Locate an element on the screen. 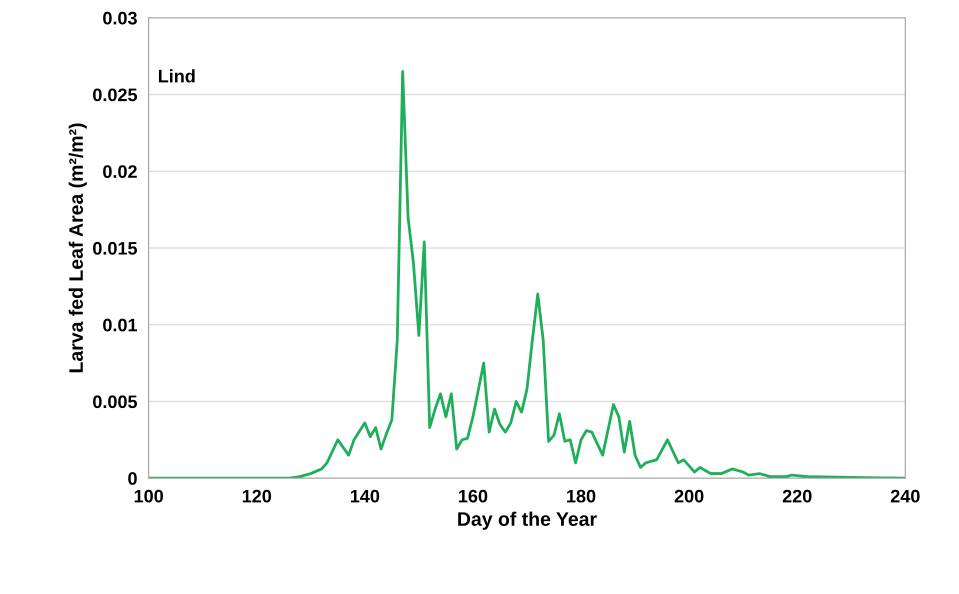 This screenshot has width=959, height=594. y-axis-title: Larva fed Leaf Area (m²/m²) is located at coordinates (77, 247).